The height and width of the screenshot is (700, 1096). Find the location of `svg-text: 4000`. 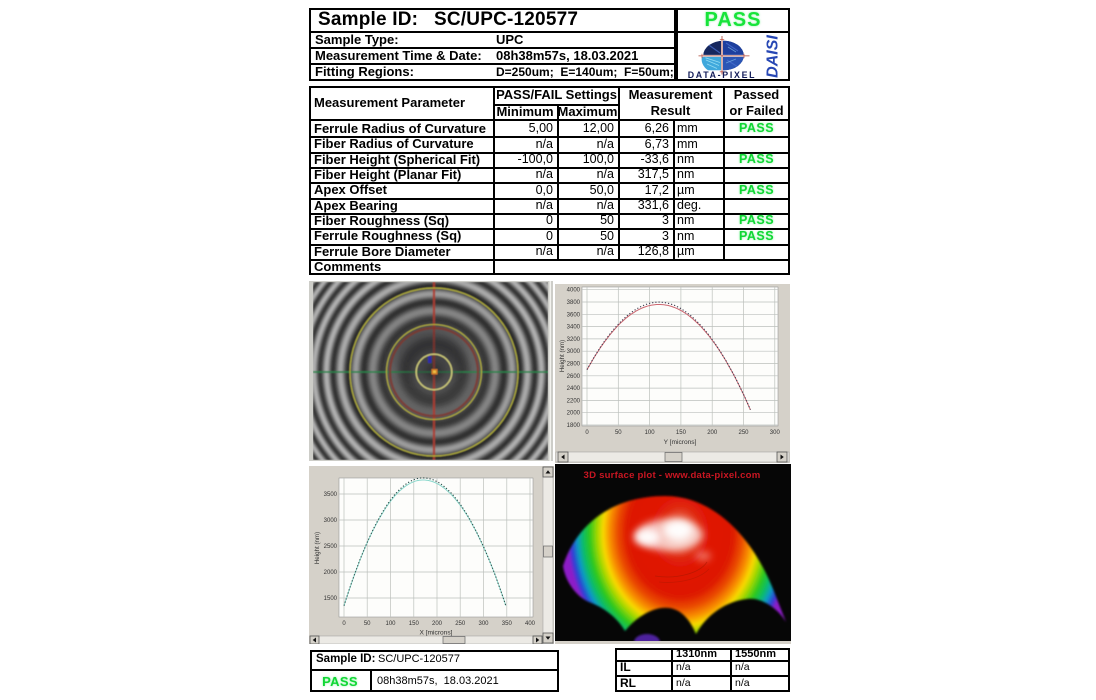

svg-text: 4000 is located at coordinates (574, 291).